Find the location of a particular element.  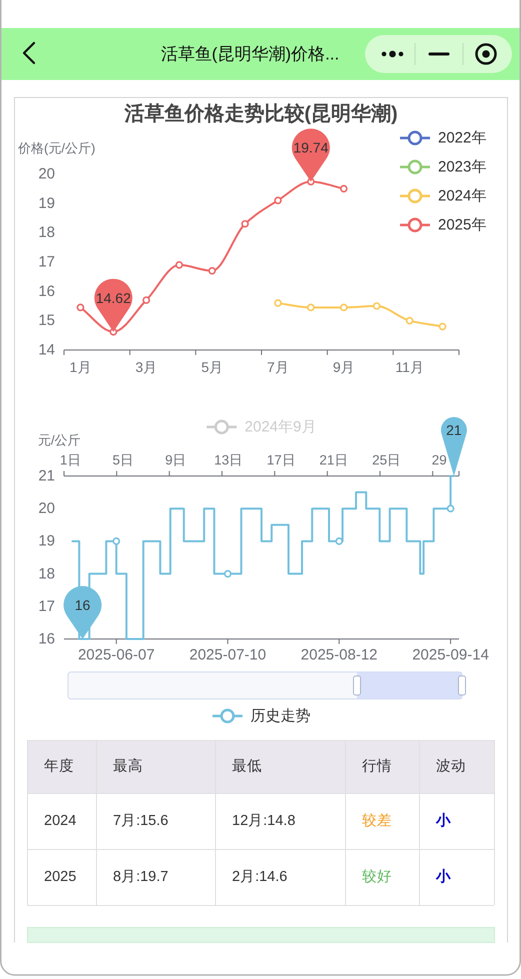

x2-tick-label: 17日 is located at coordinates (281, 460).